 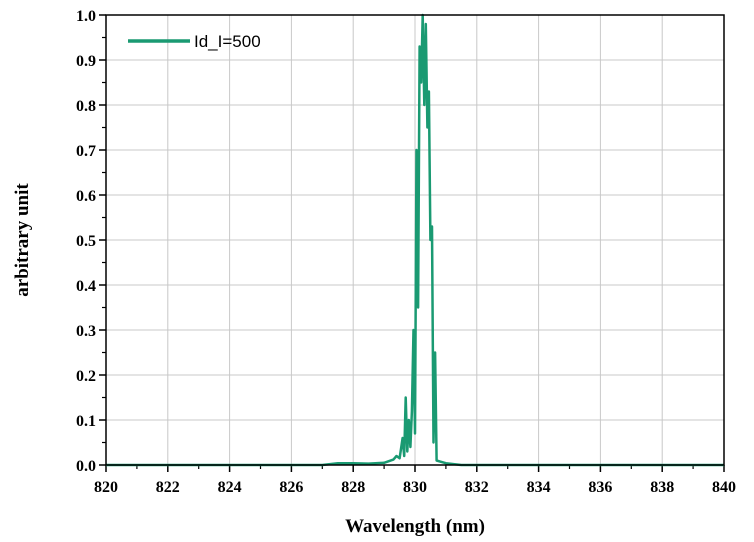 I want to click on x-tick-label: 828, so click(x=353, y=487).